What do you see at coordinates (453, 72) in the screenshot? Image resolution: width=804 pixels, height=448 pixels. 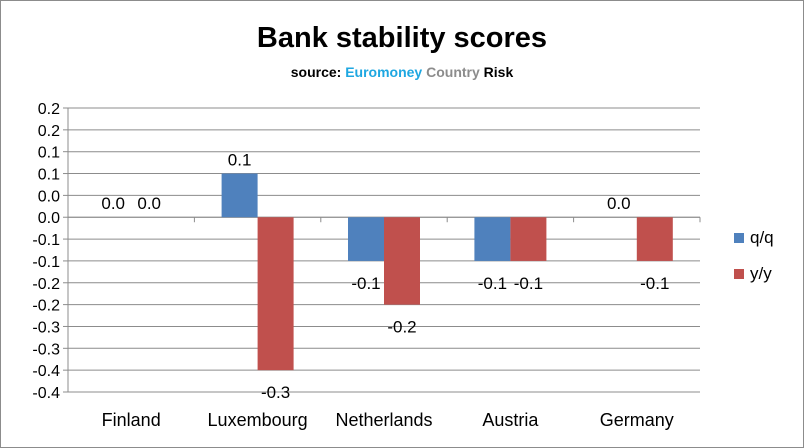 I see `subtitle-country: Country` at bounding box center [453, 72].